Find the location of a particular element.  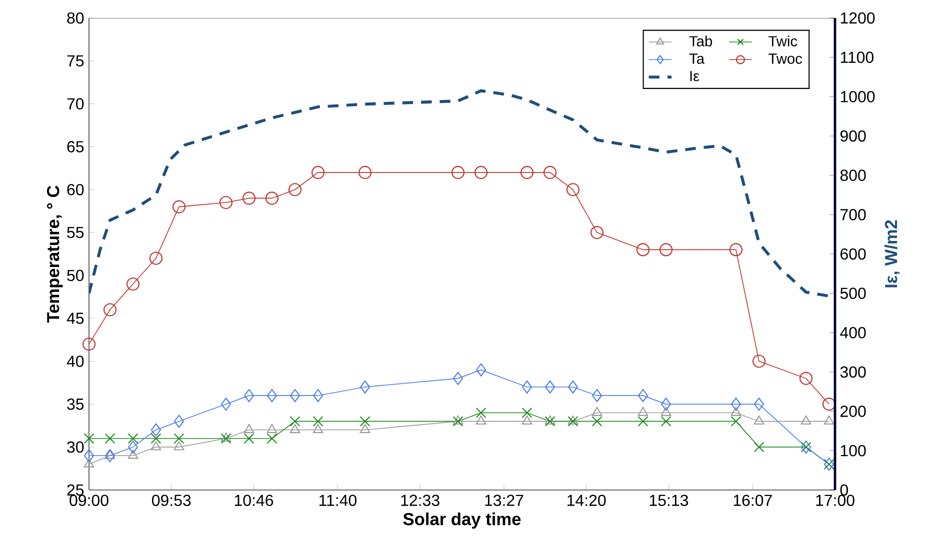

x-tick-label: 16:07 is located at coordinates (753, 500).